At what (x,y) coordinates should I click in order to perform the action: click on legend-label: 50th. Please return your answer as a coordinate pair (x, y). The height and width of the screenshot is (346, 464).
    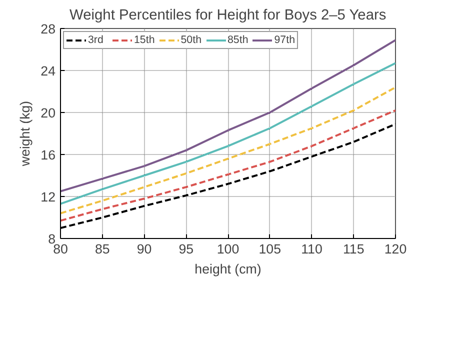
    Looking at the image, I should click on (191, 40).